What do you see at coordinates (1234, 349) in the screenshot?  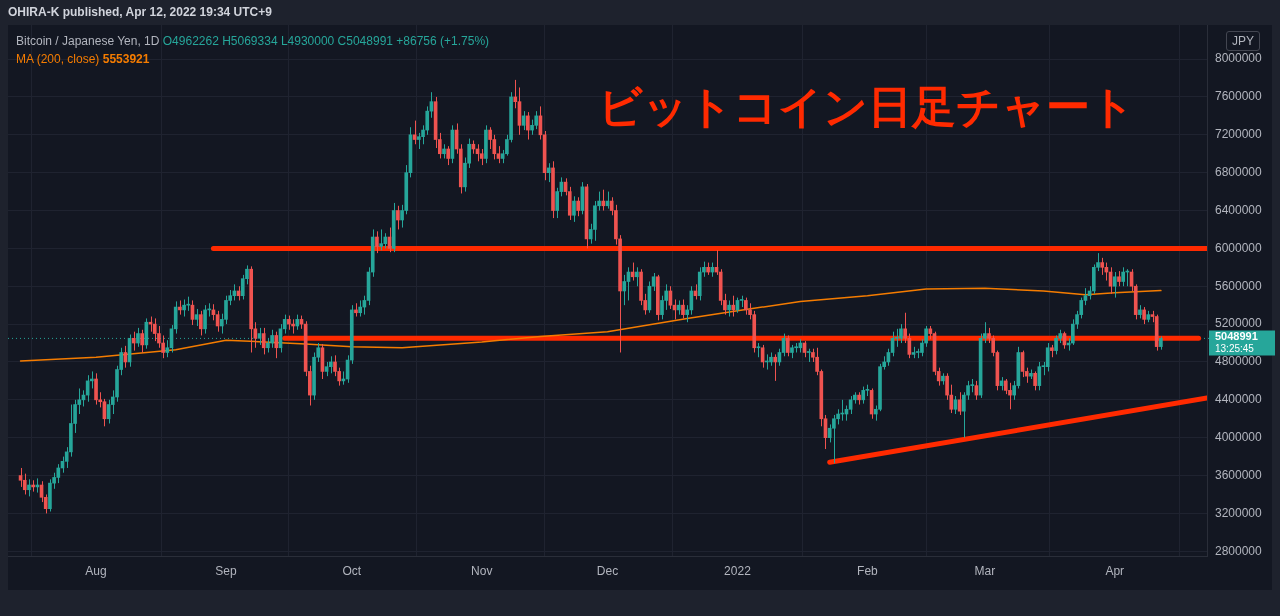 I see `text: 13:25:45` at bounding box center [1234, 349].